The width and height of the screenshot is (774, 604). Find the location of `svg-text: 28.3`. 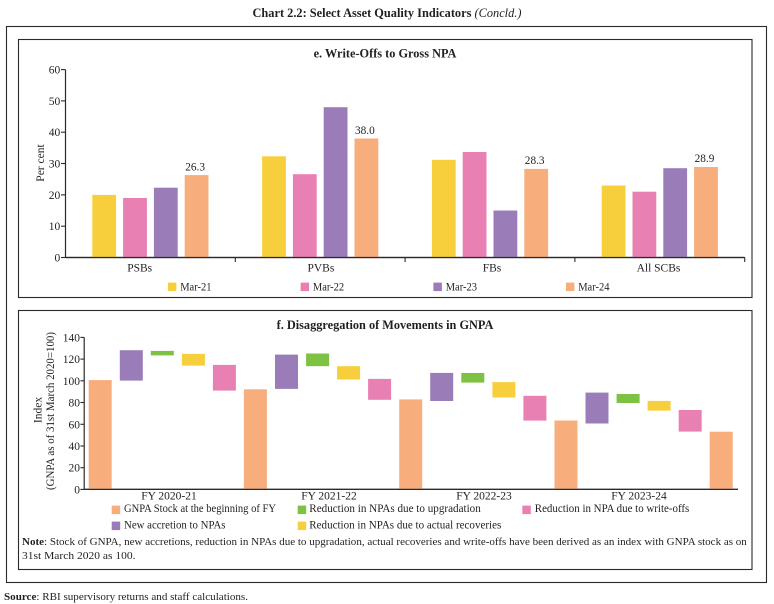

svg-text: 28.3 is located at coordinates (535, 161).